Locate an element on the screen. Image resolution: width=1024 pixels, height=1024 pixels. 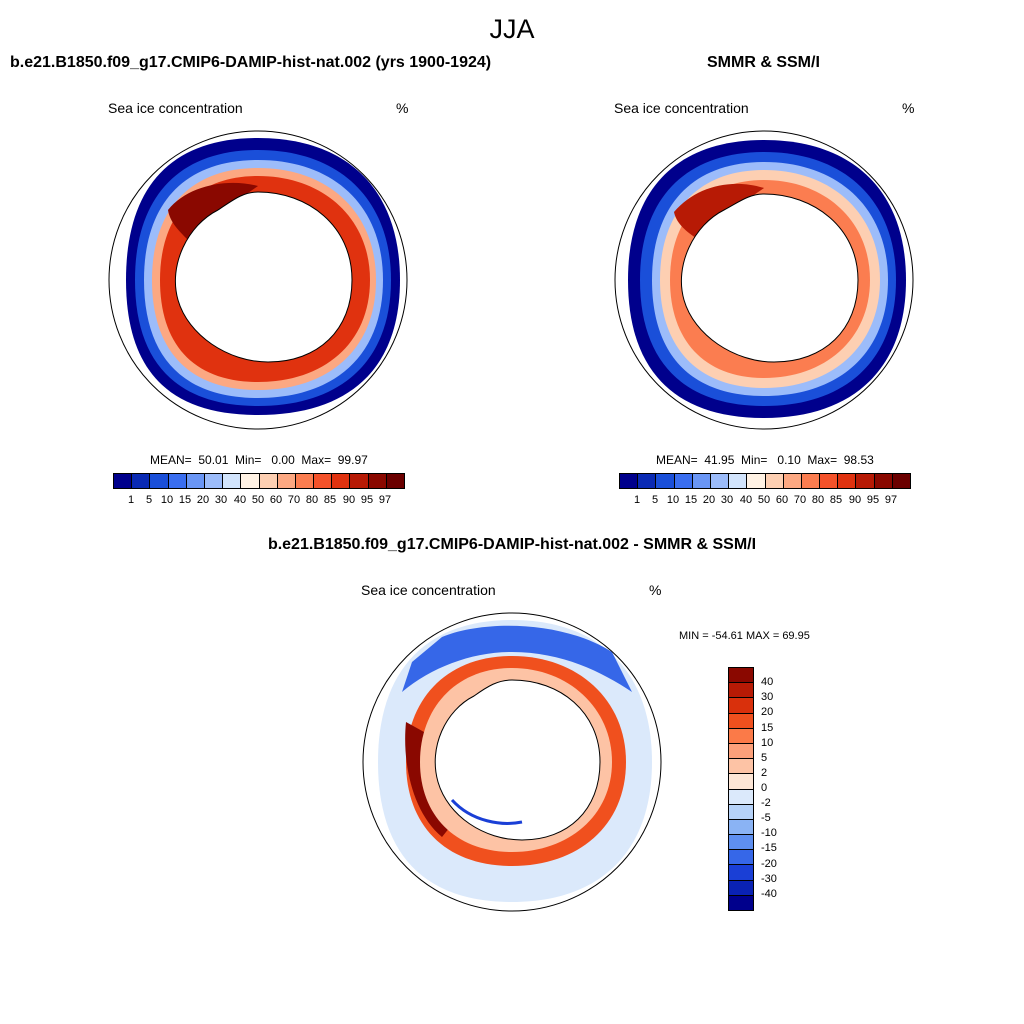
diff-cbar-label: 30 is located at coordinates (767, 697).